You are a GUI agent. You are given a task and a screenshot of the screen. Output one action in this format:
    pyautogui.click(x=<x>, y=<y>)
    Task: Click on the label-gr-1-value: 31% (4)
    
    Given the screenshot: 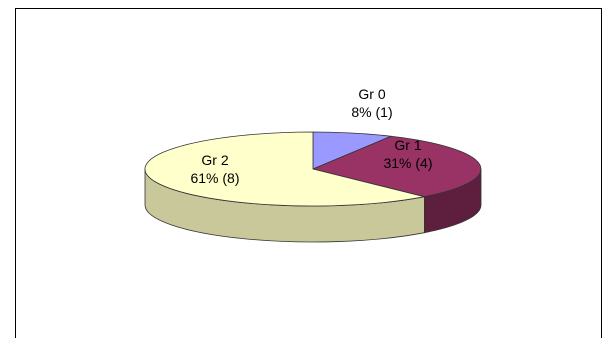 What is the action you would take?
    pyautogui.click(x=407, y=163)
    